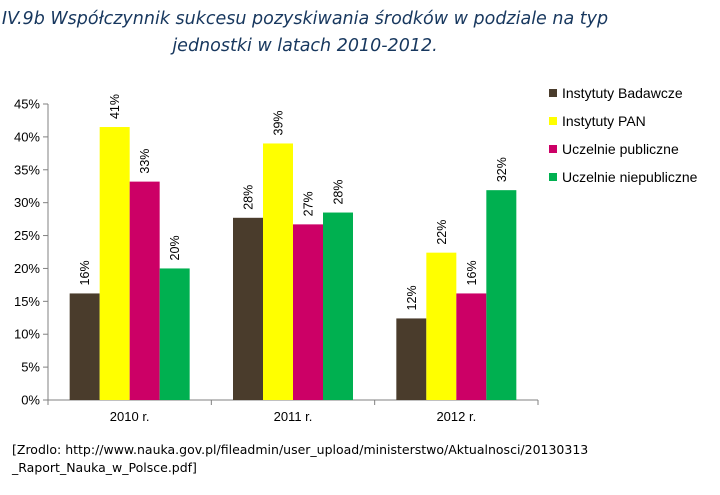  What do you see at coordinates (27, 268) in the screenshot?
I see `y-tick-label: 20%` at bounding box center [27, 268].